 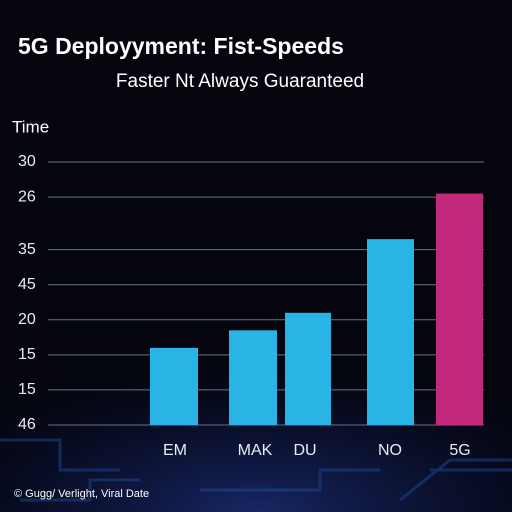 I want to click on chart-title: 5G Deployyment: Fist-Speeds, so click(x=181, y=46).